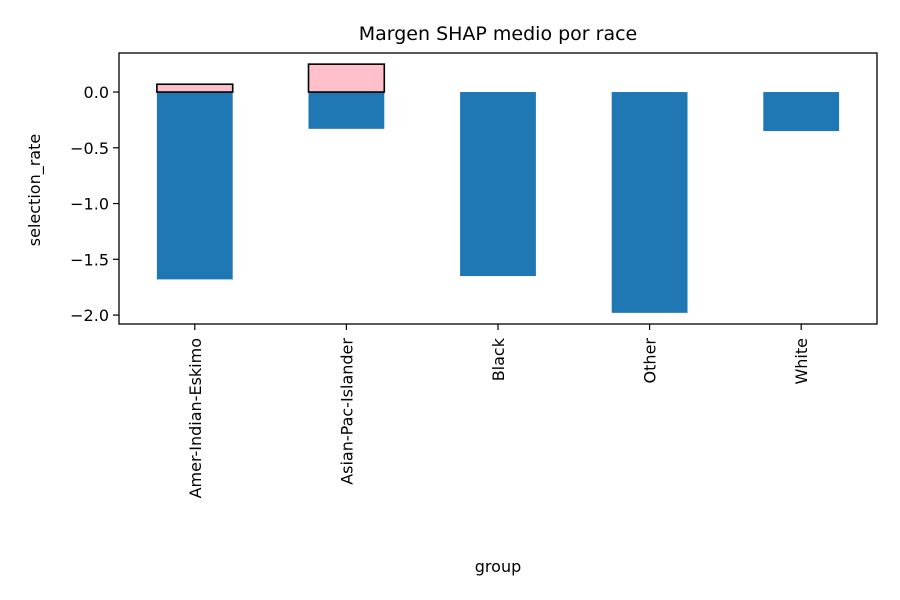  Describe the element at coordinates (195, 418) in the screenshot. I see `x-tick-label: Amer-Indian-Eskimo` at that location.